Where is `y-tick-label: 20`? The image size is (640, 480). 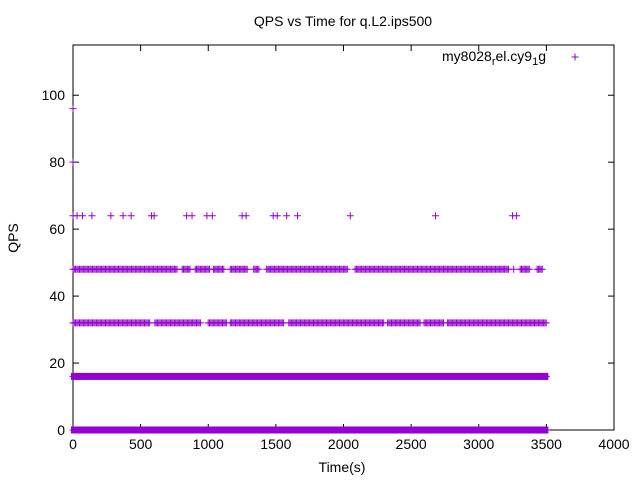 y-tick-label: 20 is located at coordinates (57, 363).